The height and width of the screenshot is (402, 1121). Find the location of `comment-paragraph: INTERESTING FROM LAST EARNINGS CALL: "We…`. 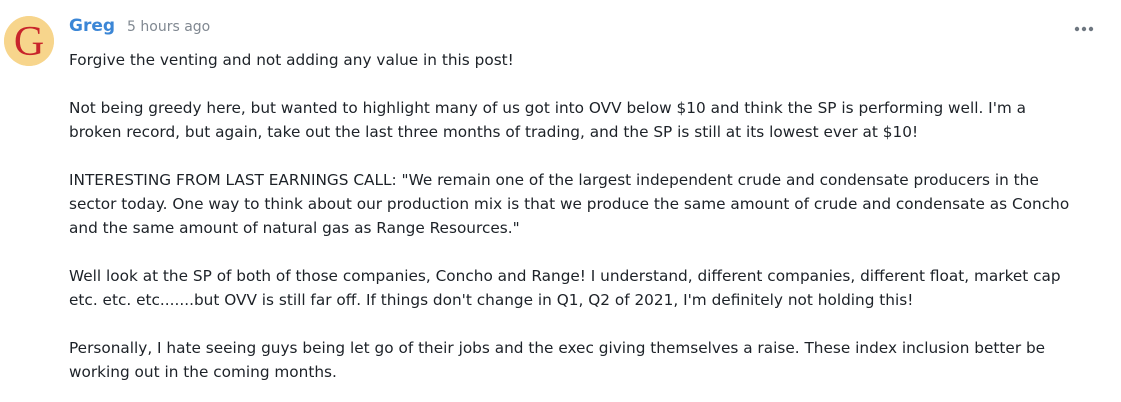

comment-paragraph: INTERESTING FROM LAST EARNINGS CALL: "We… is located at coordinates (569, 204).